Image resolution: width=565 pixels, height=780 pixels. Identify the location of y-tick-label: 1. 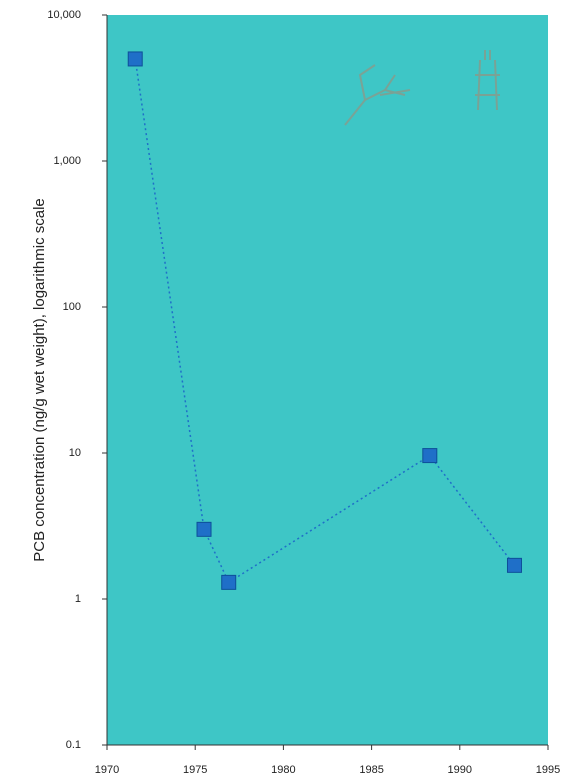
(78, 599).